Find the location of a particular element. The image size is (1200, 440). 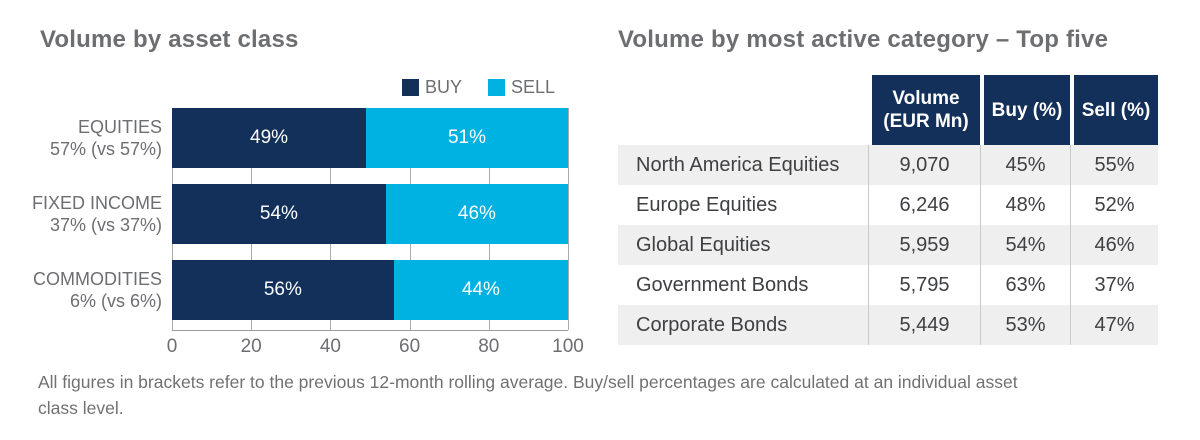

row-buy: 48% is located at coordinates (1025, 205).